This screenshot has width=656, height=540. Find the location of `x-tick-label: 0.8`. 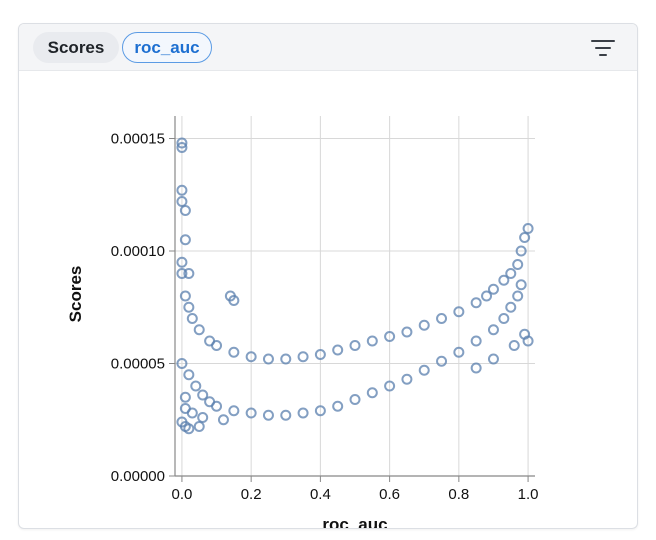

x-tick-label: 0.8 is located at coordinates (458, 494).